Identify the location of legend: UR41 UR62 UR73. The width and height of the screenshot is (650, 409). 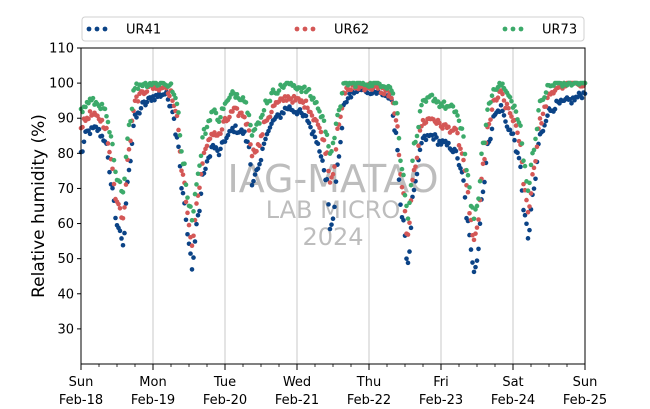
(333, 29).